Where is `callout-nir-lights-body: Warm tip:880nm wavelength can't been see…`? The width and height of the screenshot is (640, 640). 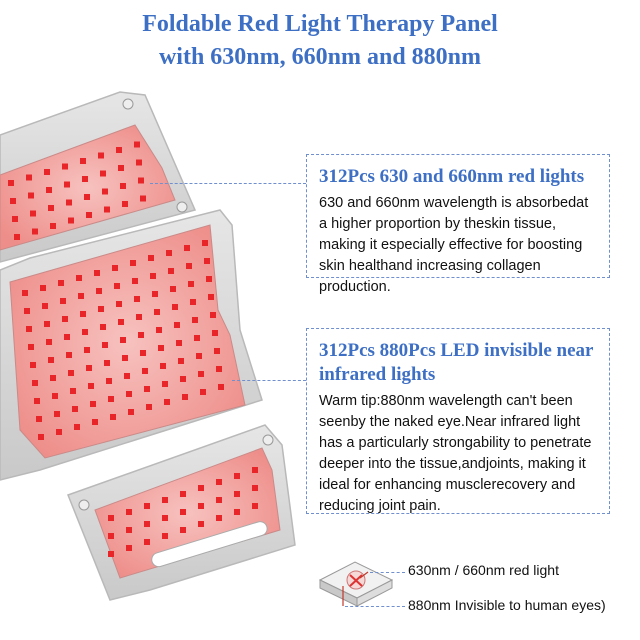
callout-nir-lights-body: Warm tip:880nm wavelength can't been see… is located at coordinates (455, 453).